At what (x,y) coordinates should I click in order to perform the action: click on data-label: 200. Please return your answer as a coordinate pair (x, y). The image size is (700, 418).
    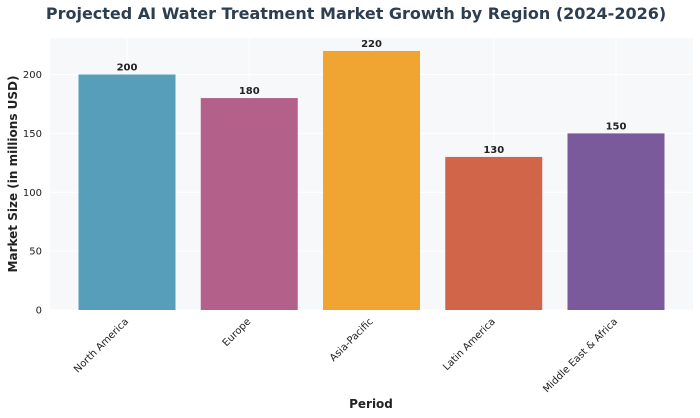
    Looking at the image, I should click on (127, 68).